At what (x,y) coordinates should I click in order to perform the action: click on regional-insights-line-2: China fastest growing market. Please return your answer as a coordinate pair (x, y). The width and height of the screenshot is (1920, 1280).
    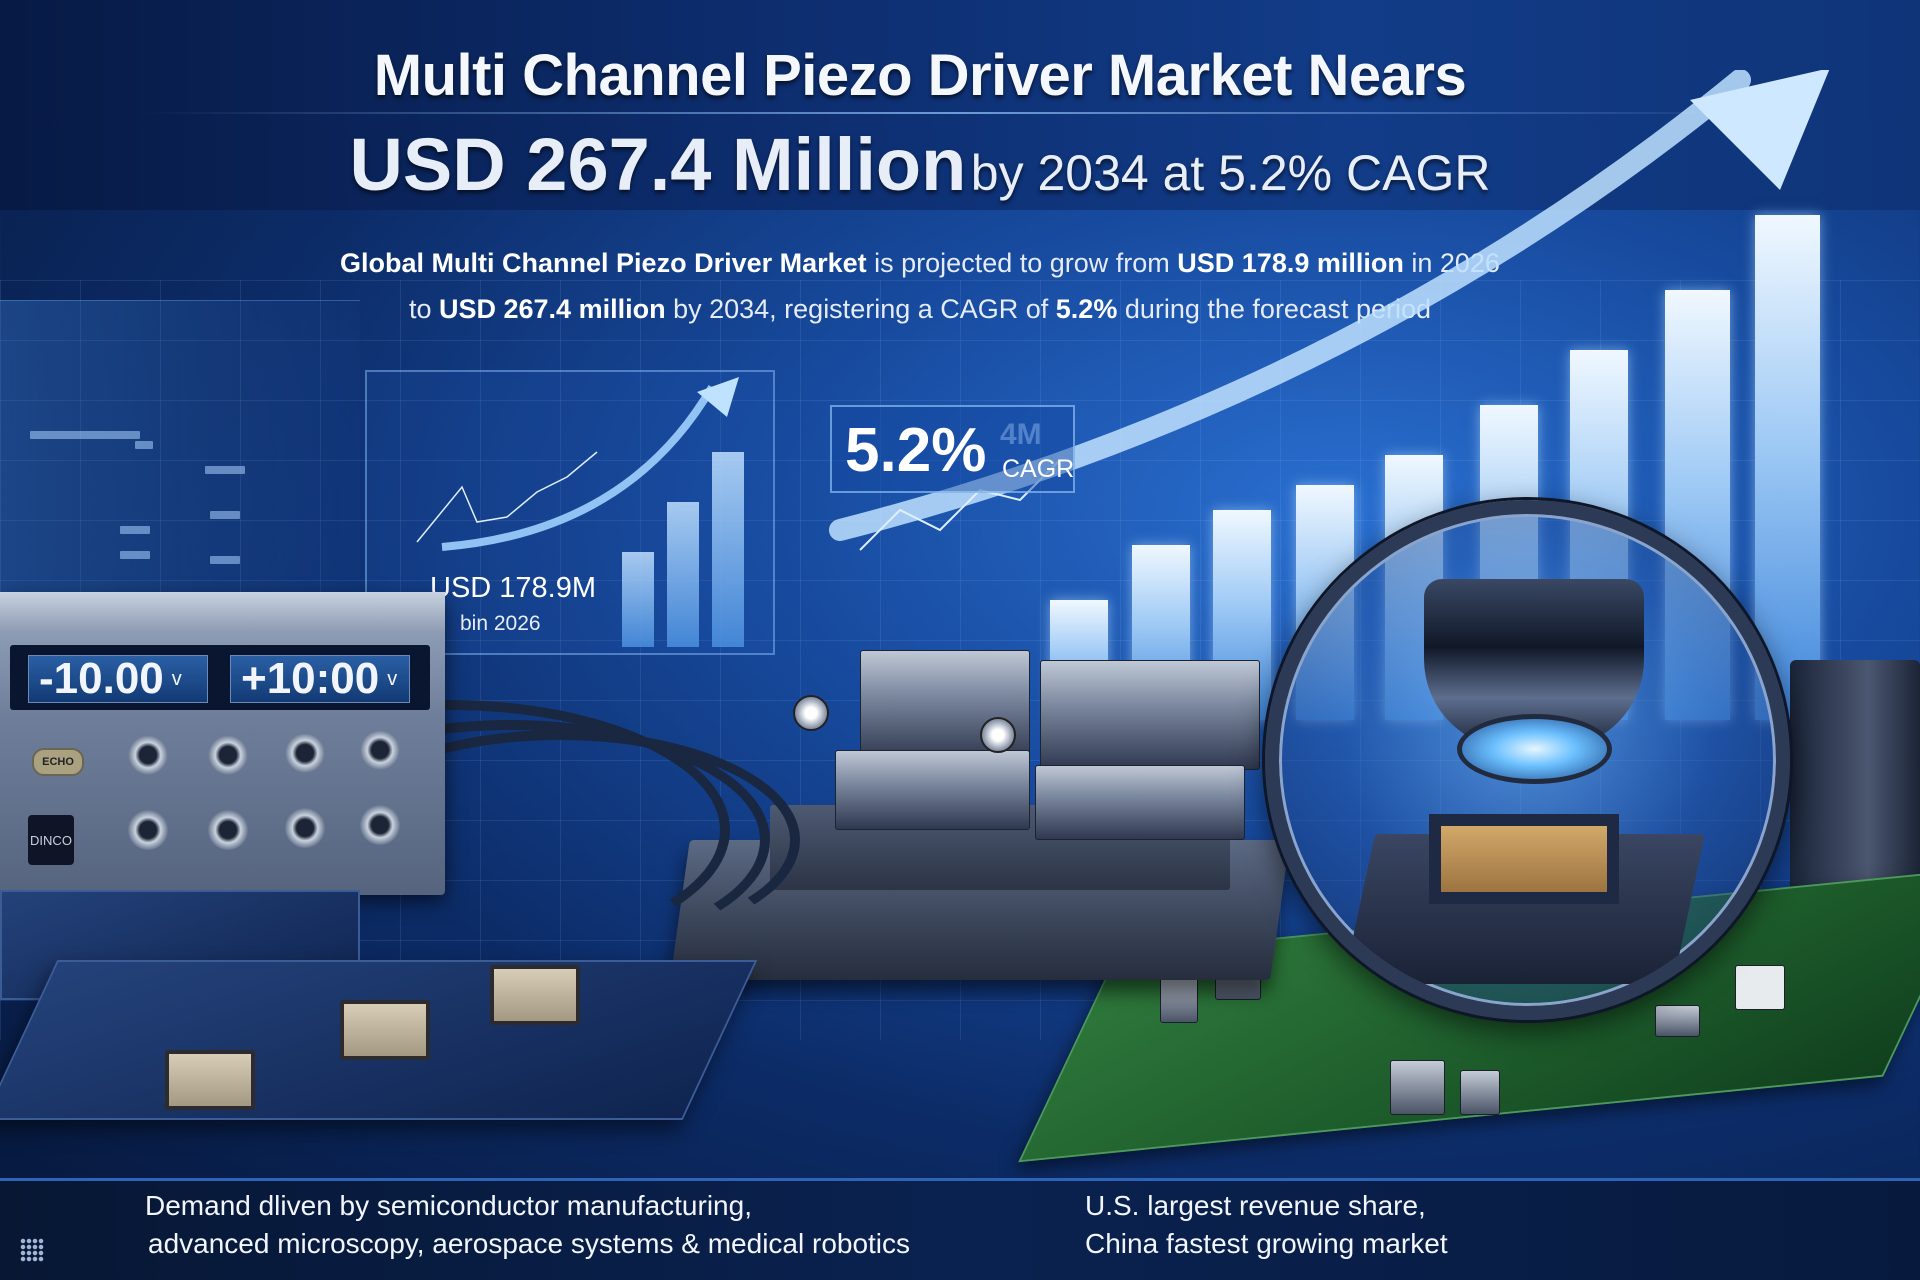
    Looking at the image, I should click on (1266, 1243).